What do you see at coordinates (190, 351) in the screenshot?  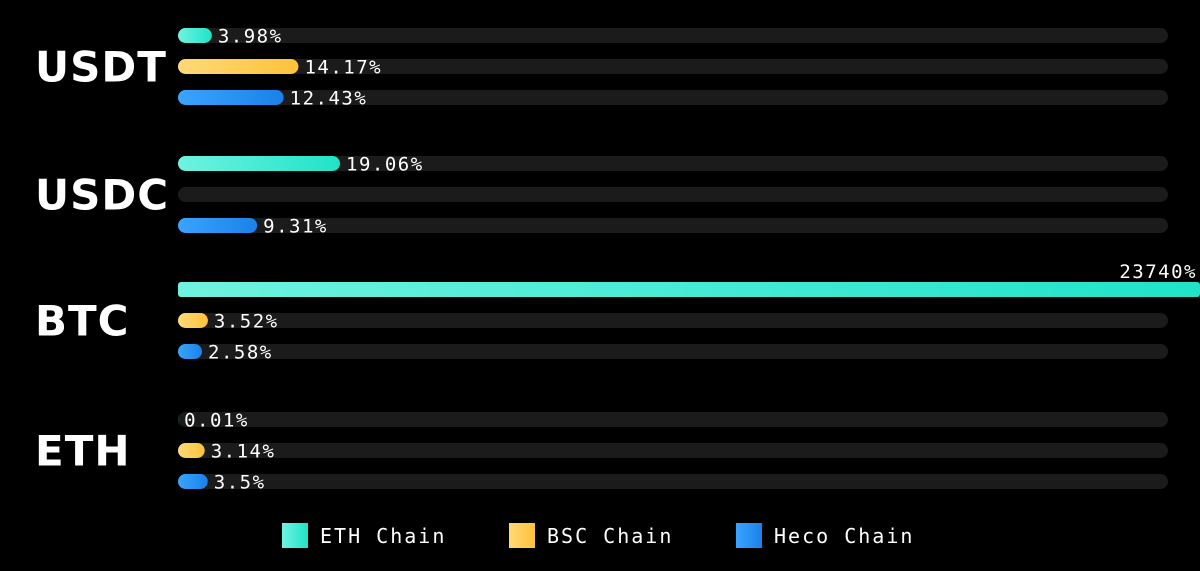 I see `bar-btc-heco-chain` at bounding box center [190, 351].